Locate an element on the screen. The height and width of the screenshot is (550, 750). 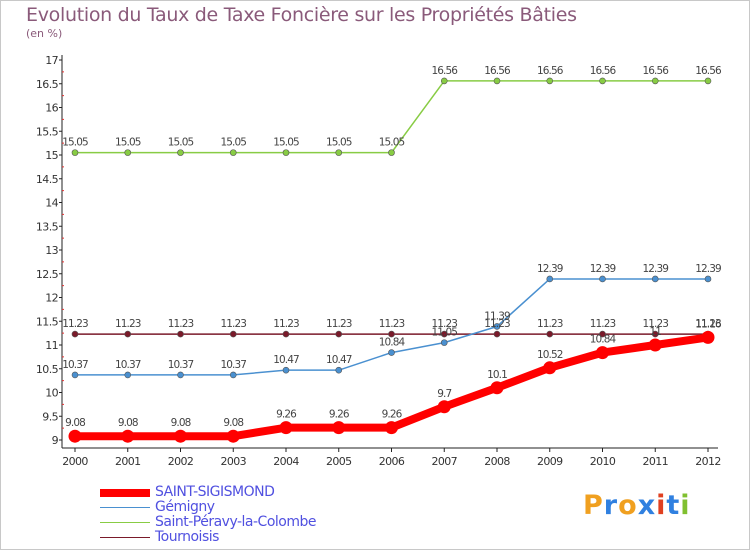
legend-label-saint-sigismond: SAINT-SIGISMOND is located at coordinates (215, 492).